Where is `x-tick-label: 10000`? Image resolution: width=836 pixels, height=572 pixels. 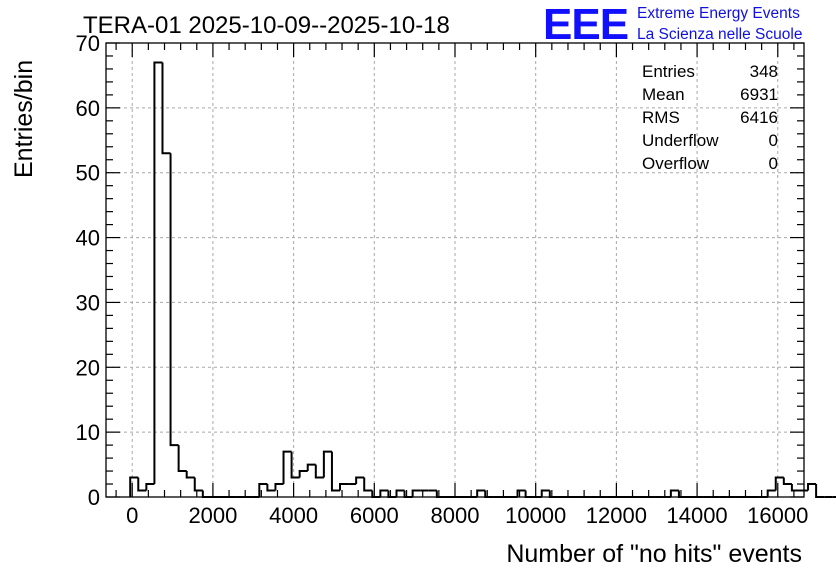 x-tick-label: 10000 is located at coordinates (535, 515).